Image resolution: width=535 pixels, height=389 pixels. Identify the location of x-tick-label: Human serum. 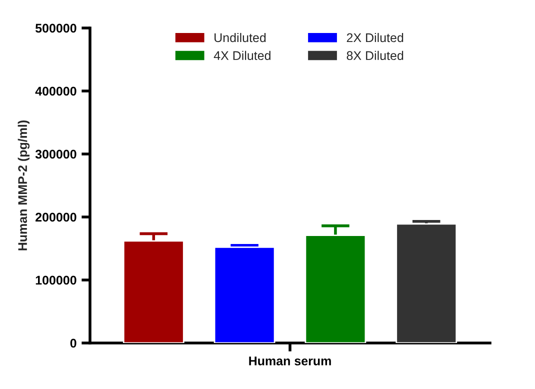
(290, 361).